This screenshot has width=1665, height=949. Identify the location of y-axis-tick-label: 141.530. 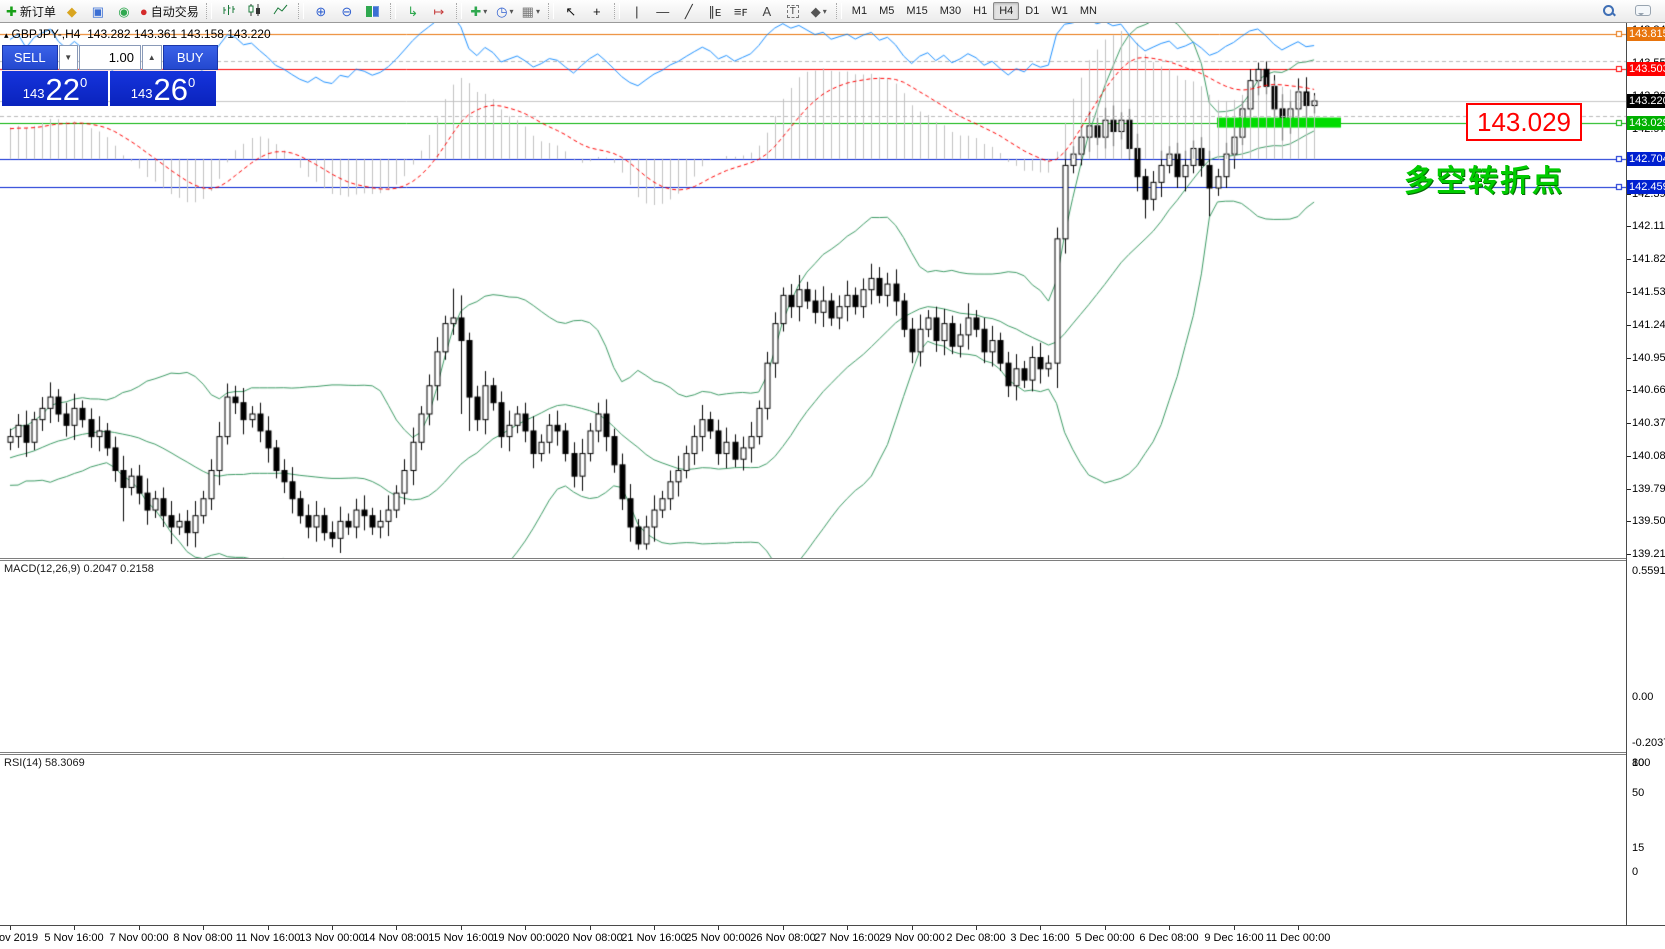
(1648, 292).